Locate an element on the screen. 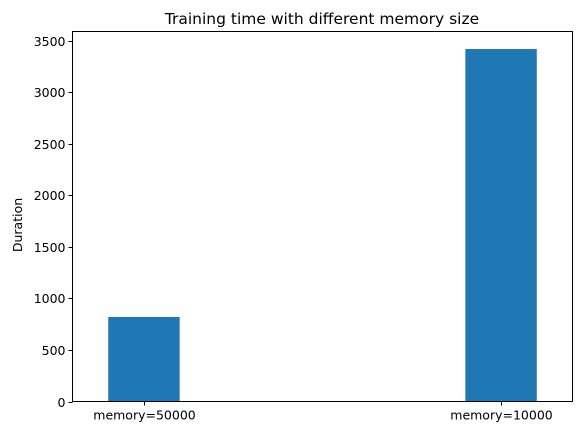 This screenshot has width=583, height=435. x-tick-label: memory=50000 is located at coordinates (144, 415).